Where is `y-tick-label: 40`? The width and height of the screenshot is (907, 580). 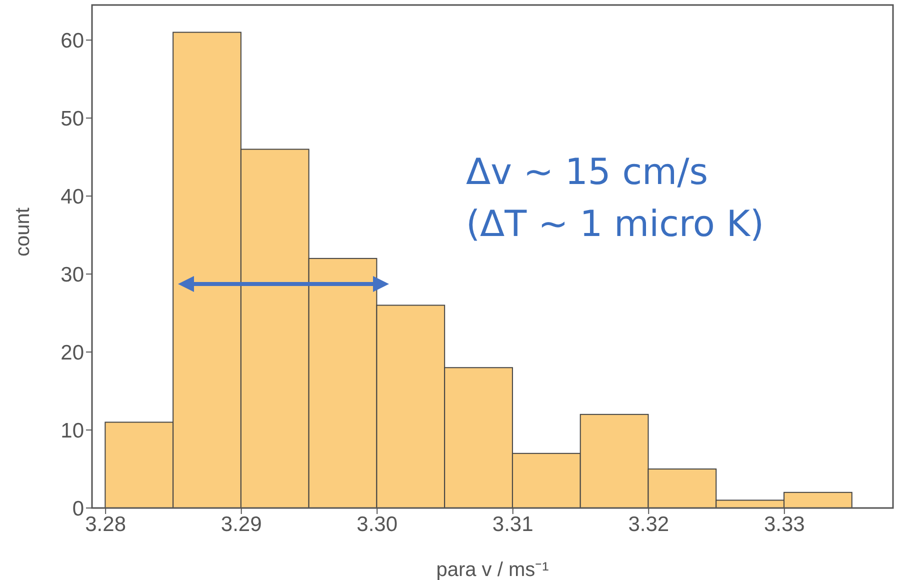 y-tick-label: 40 is located at coordinates (72, 197).